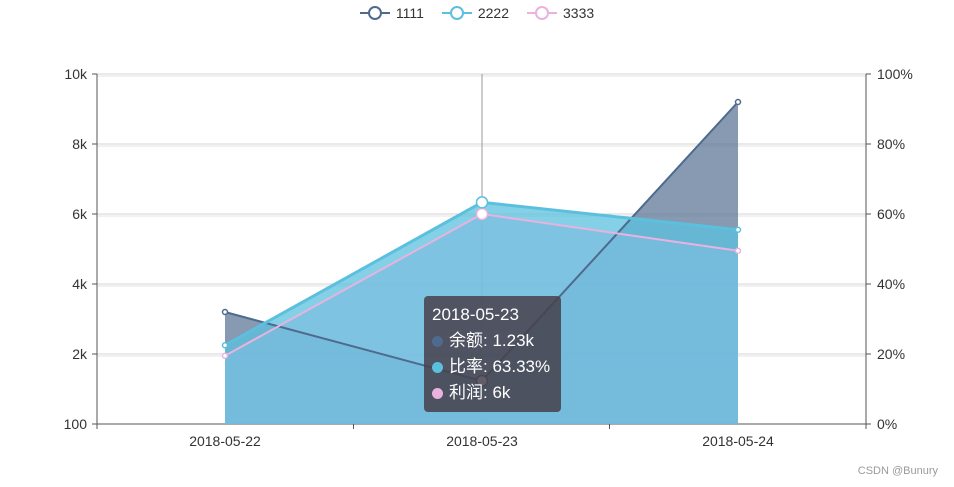 The image size is (954, 487). I want to click on y-left-tick-label: 4k, so click(80, 284).